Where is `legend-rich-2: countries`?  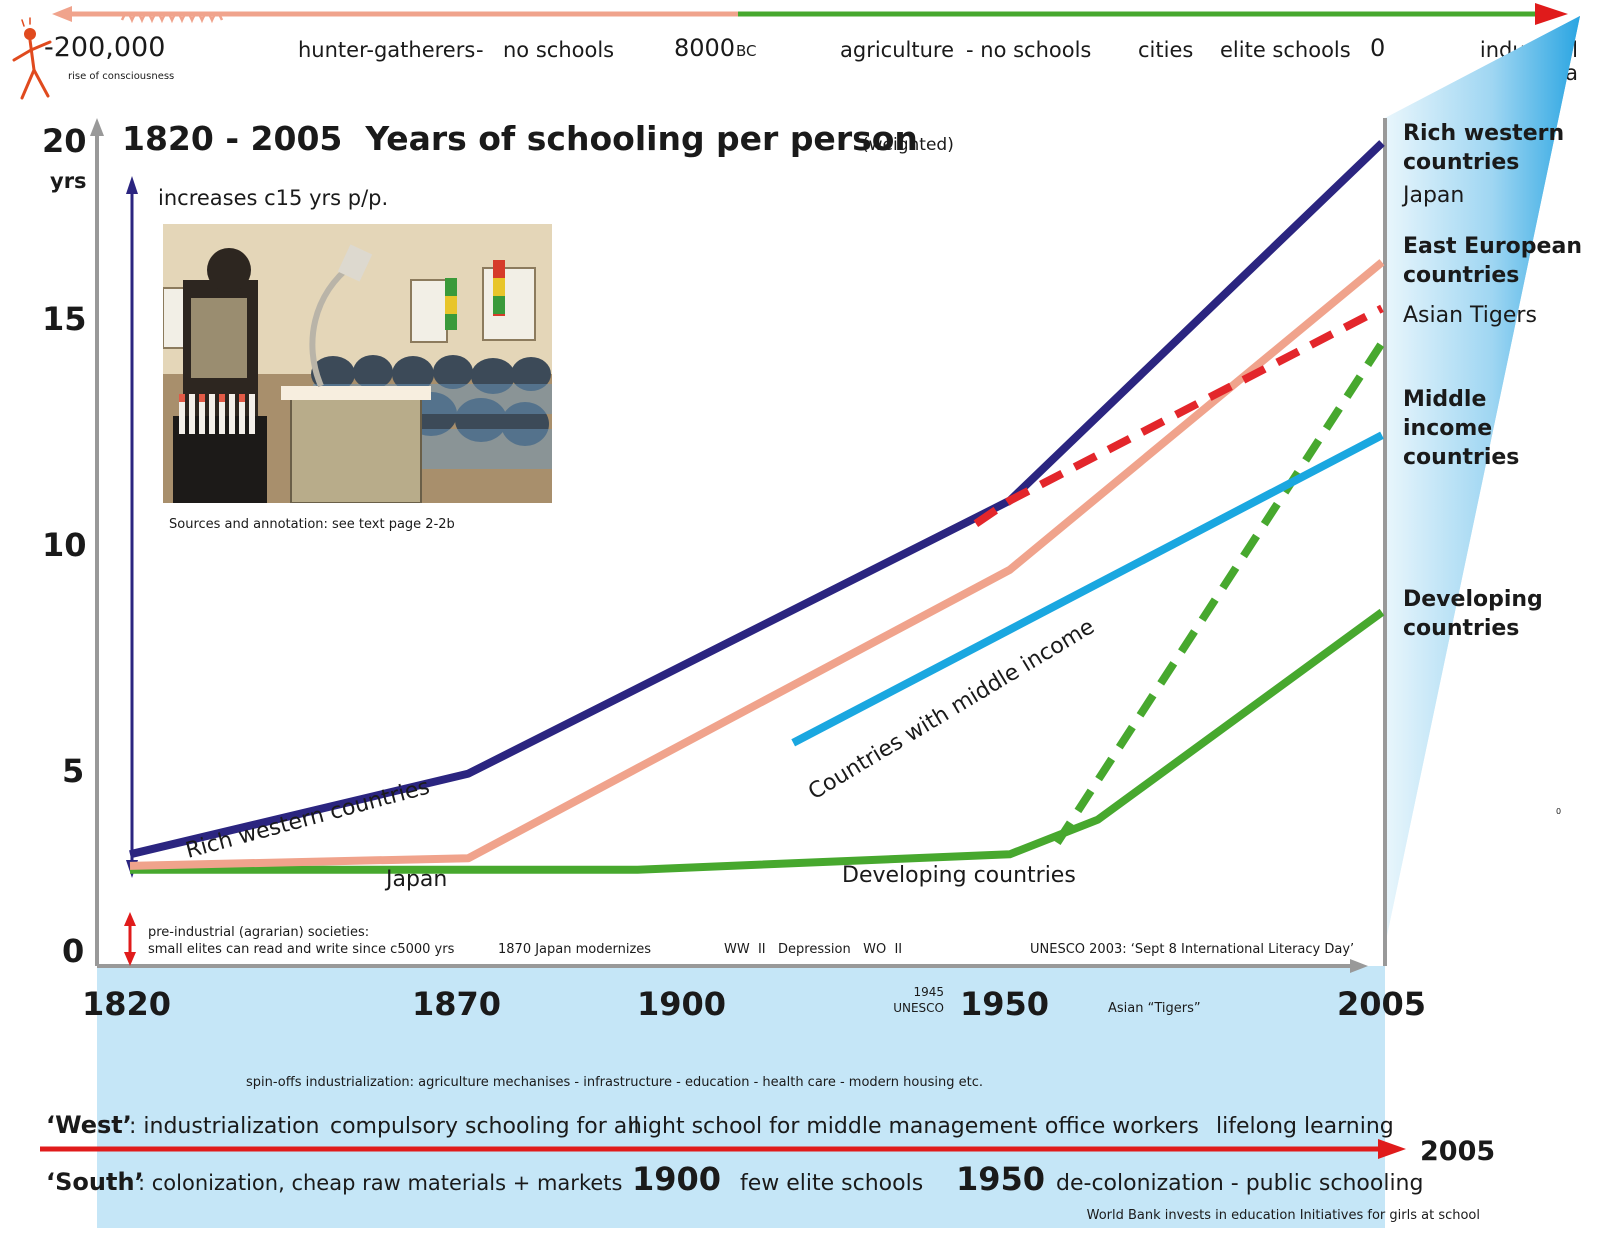 legend-rich-2: countries is located at coordinates (1461, 162).